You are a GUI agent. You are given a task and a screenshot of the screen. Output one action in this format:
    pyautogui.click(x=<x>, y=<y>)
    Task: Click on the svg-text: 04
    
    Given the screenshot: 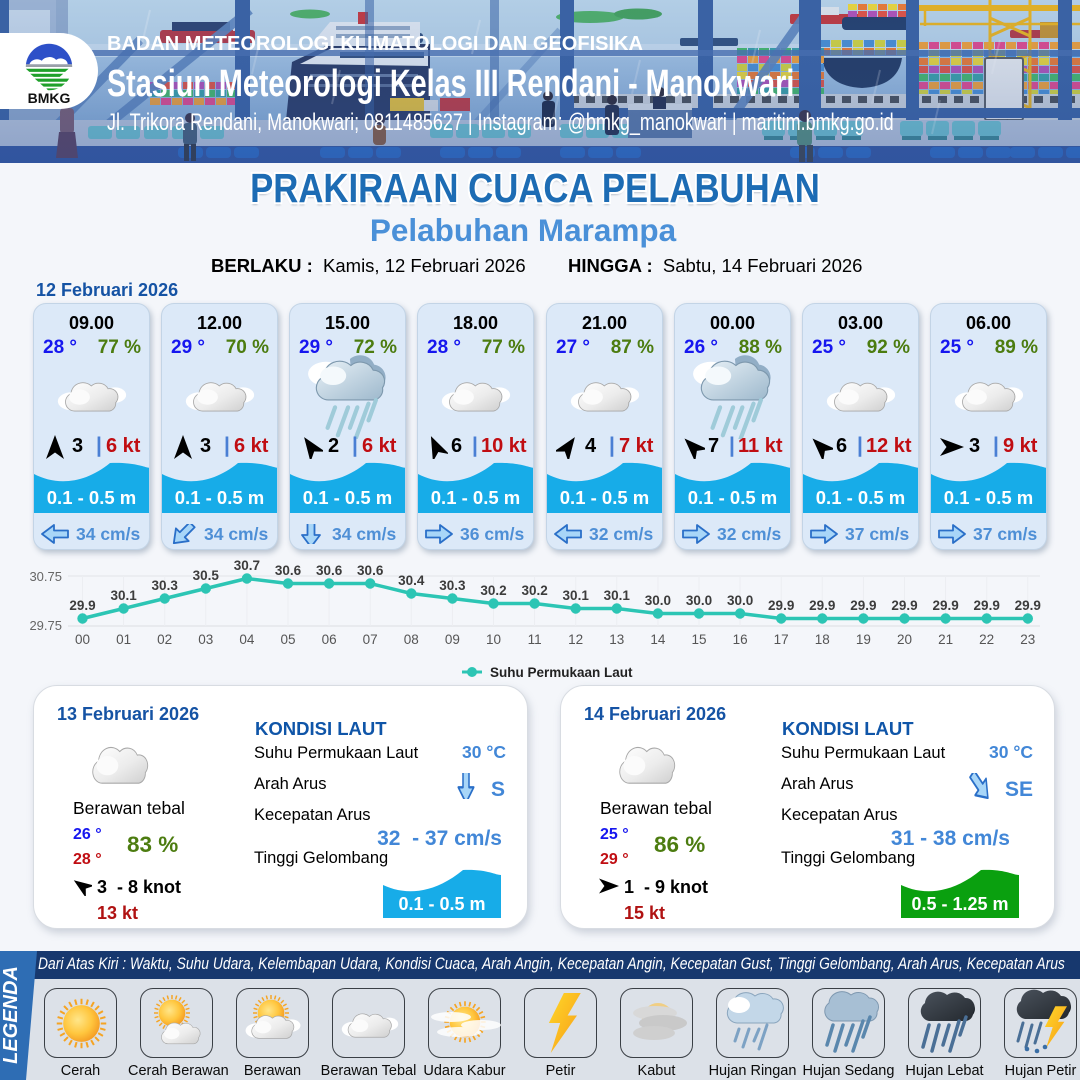 What is the action you would take?
    pyautogui.click(x=247, y=639)
    